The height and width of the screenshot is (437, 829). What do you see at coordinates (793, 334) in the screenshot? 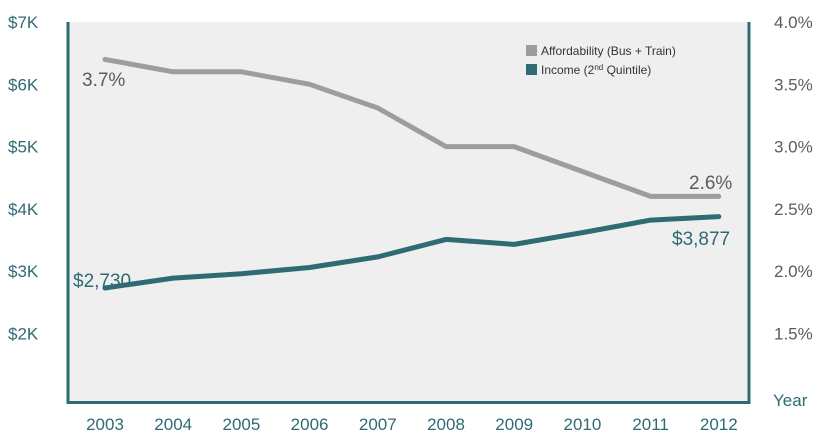
I see `right-y-tick-label: 1.5%` at bounding box center [793, 334].